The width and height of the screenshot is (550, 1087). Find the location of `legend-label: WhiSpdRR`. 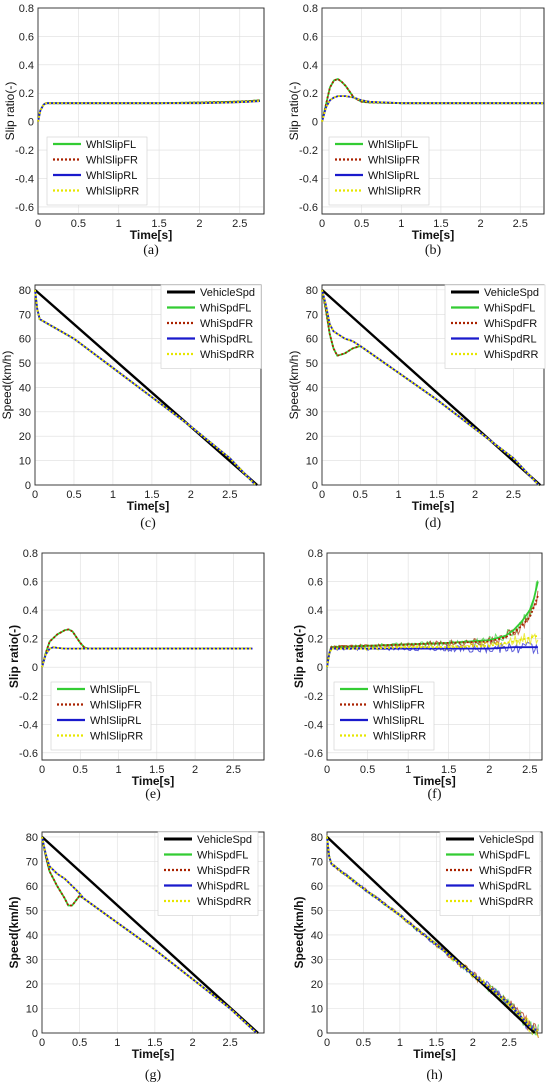

legend-label: WhiSpdRR is located at coordinates (511, 355).